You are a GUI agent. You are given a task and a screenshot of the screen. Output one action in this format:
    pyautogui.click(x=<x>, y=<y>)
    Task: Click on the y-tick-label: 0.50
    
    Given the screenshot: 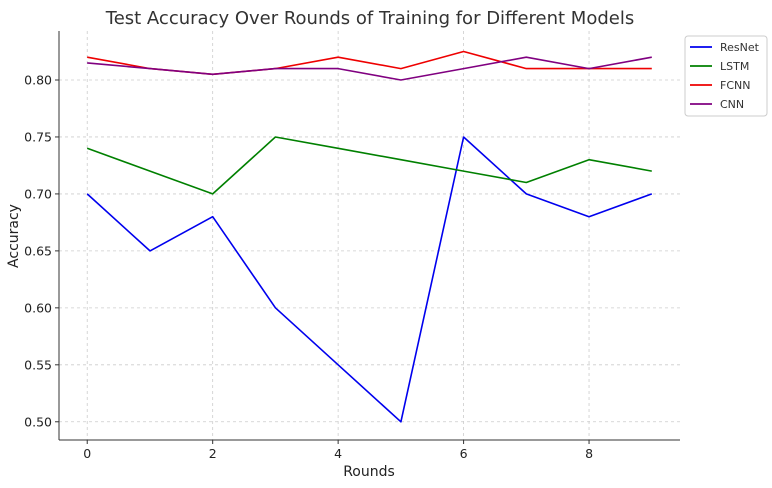 What is the action you would take?
    pyautogui.click(x=38, y=421)
    